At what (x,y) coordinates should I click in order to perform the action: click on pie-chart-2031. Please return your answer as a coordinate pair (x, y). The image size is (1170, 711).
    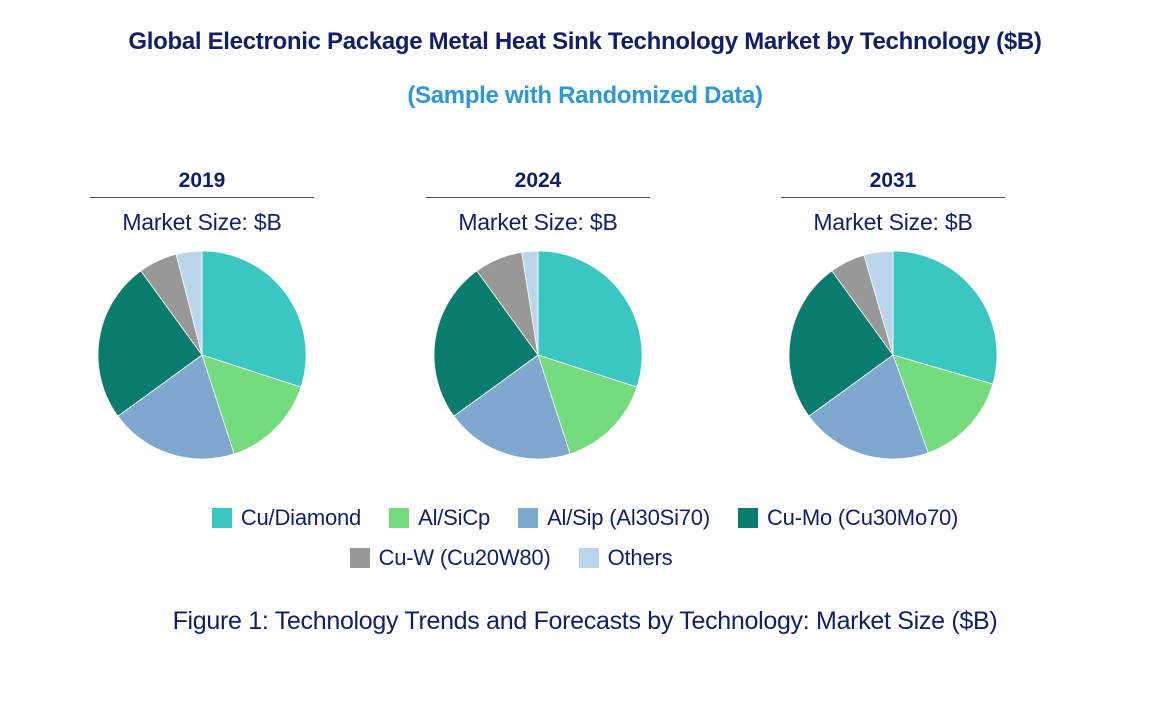
    Looking at the image, I should click on (893, 355).